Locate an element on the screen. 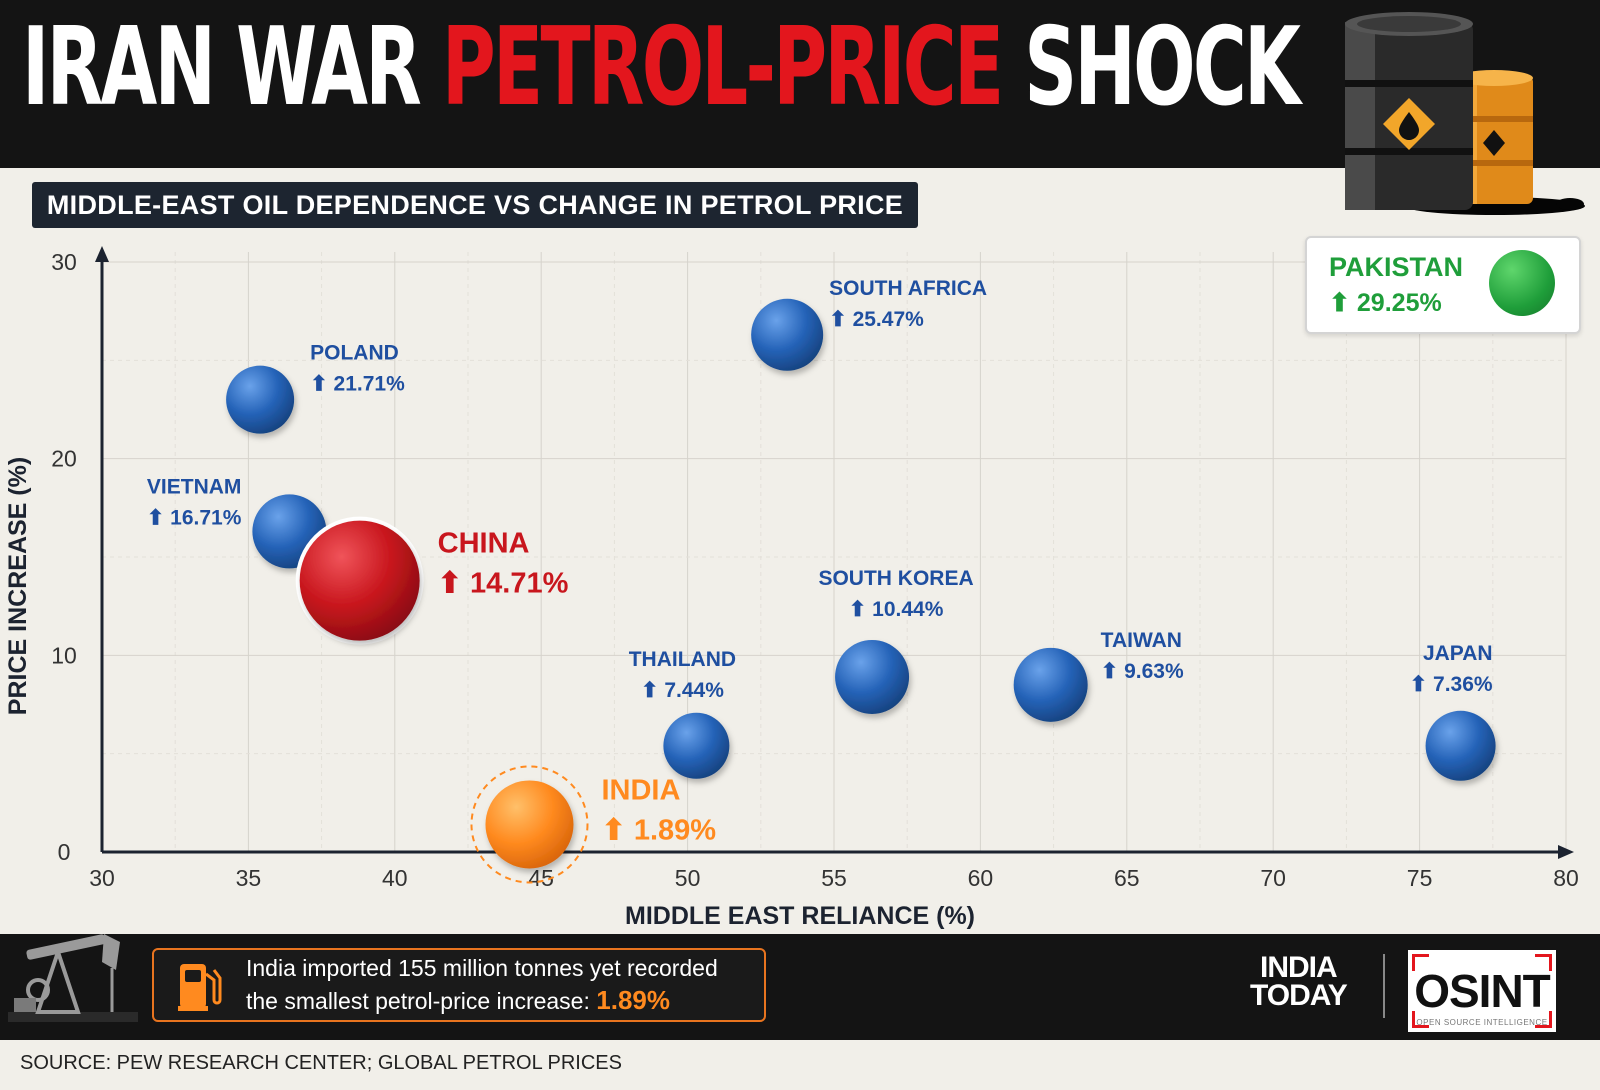 The image size is (1600, 1090). x-tick-label: 30 is located at coordinates (102, 878).